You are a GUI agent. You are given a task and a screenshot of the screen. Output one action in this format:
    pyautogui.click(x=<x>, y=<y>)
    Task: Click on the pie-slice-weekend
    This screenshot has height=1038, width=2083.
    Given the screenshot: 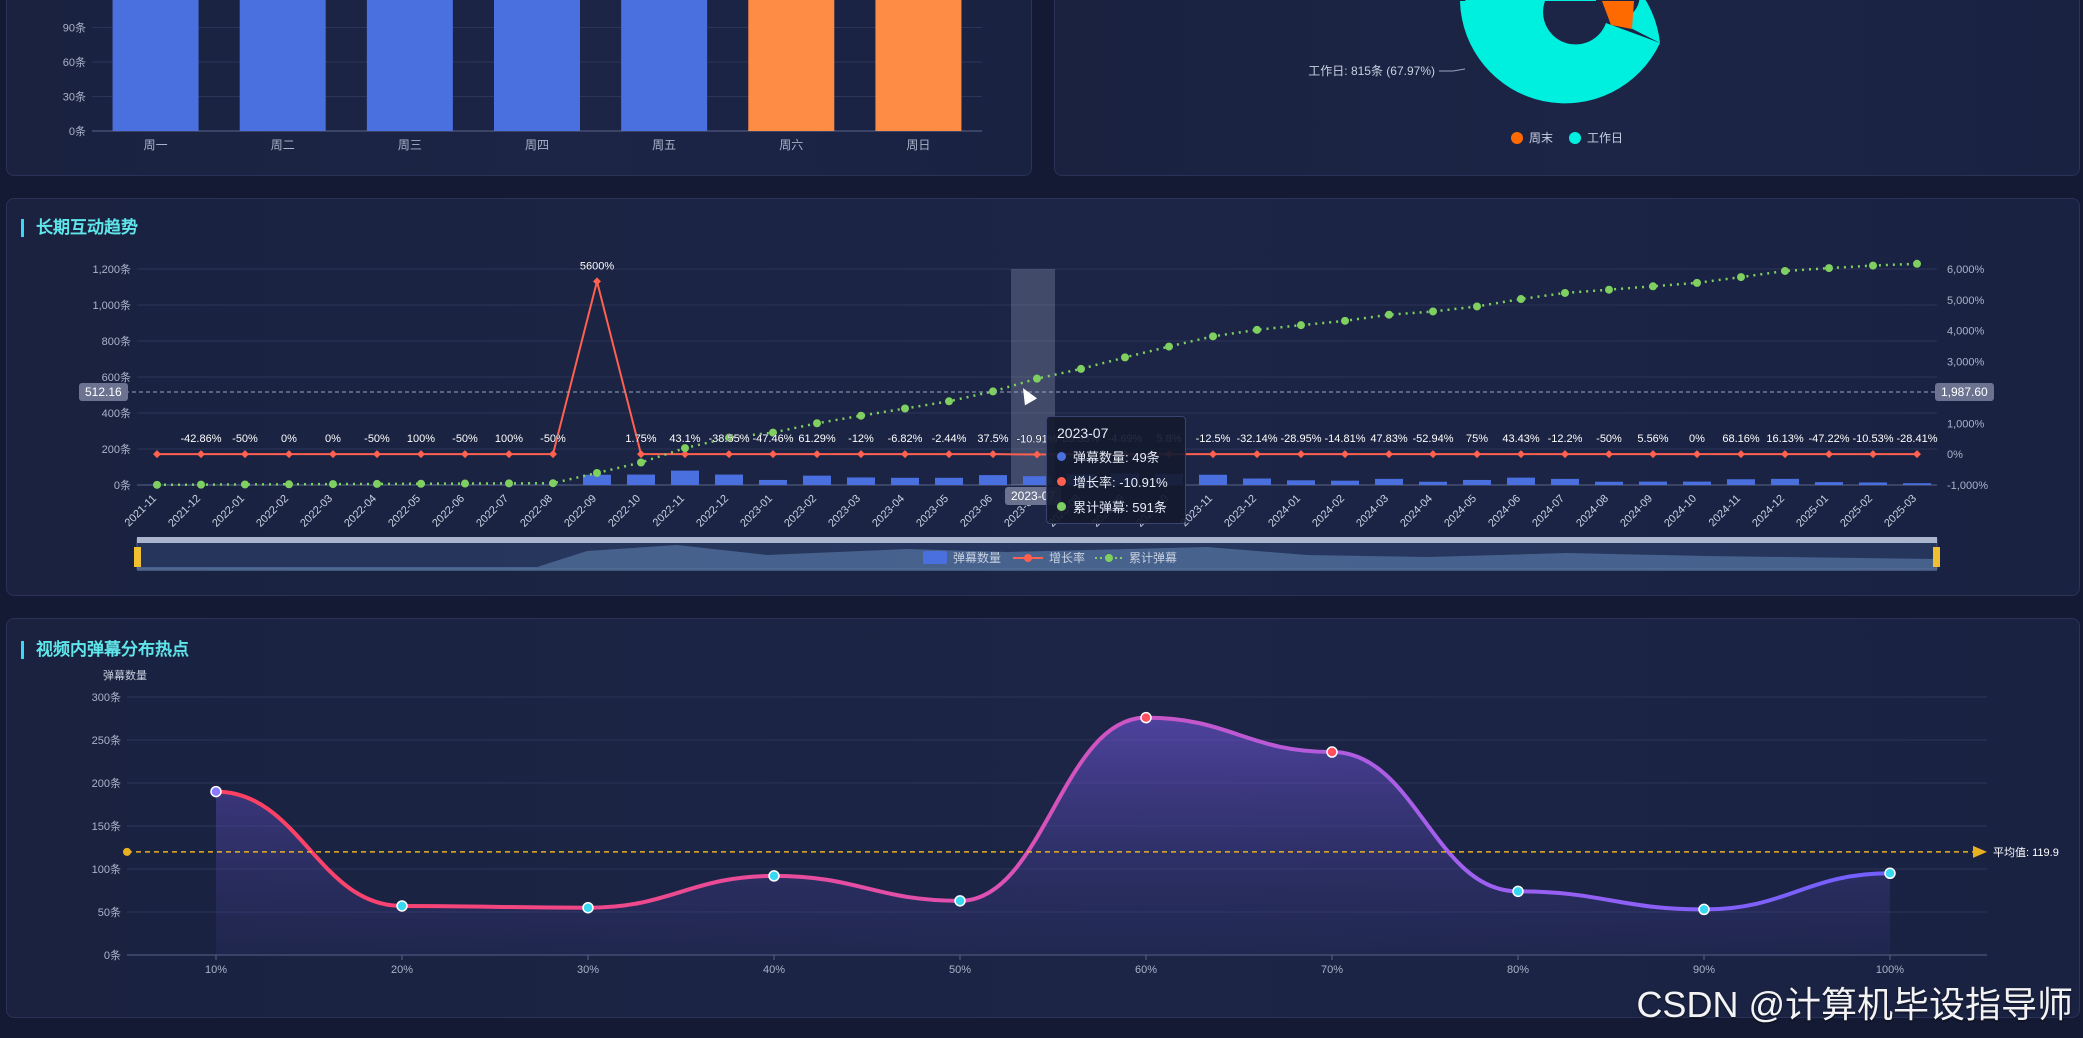 What is the action you would take?
    pyautogui.click(x=1618, y=15)
    